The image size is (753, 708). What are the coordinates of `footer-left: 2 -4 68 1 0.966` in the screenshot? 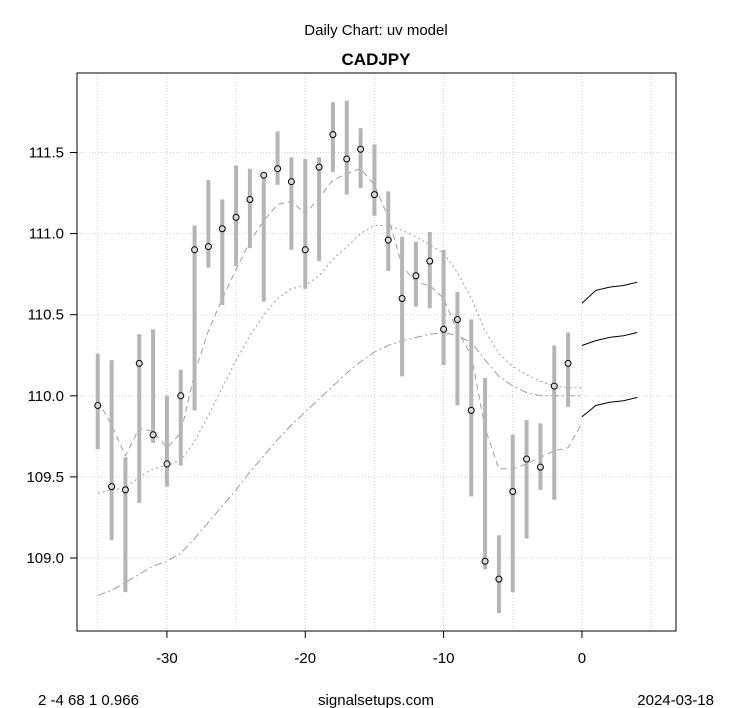 It's located at (88, 700).